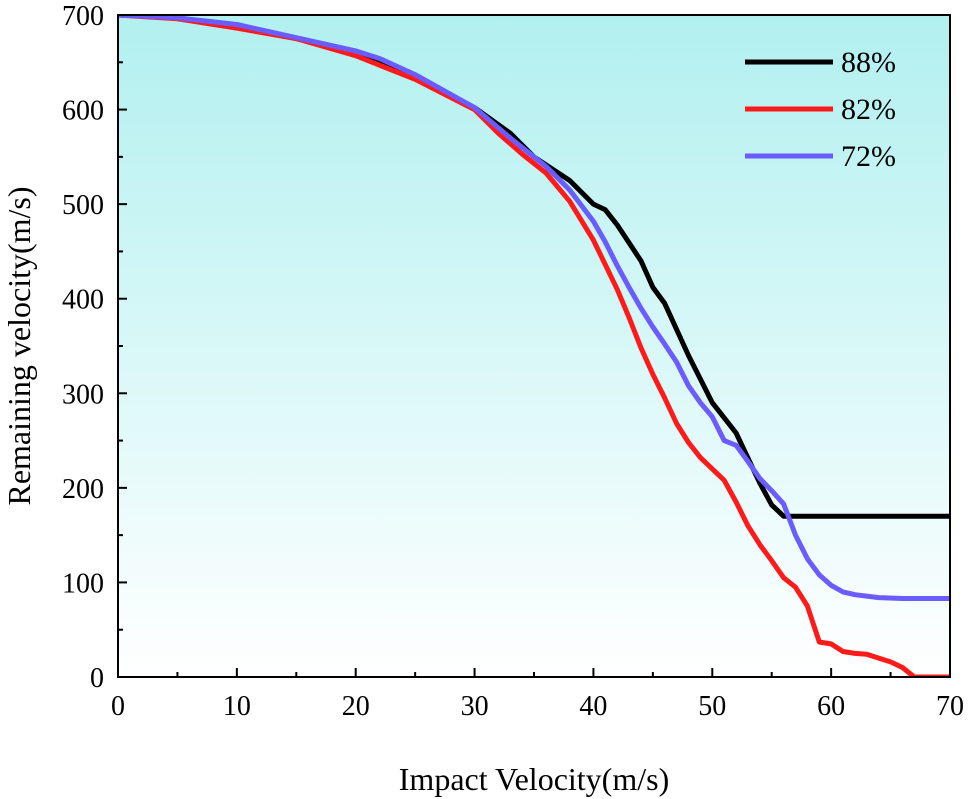 This screenshot has height=799, width=969. I want to click on x-tick-label: 30, so click(475, 706).